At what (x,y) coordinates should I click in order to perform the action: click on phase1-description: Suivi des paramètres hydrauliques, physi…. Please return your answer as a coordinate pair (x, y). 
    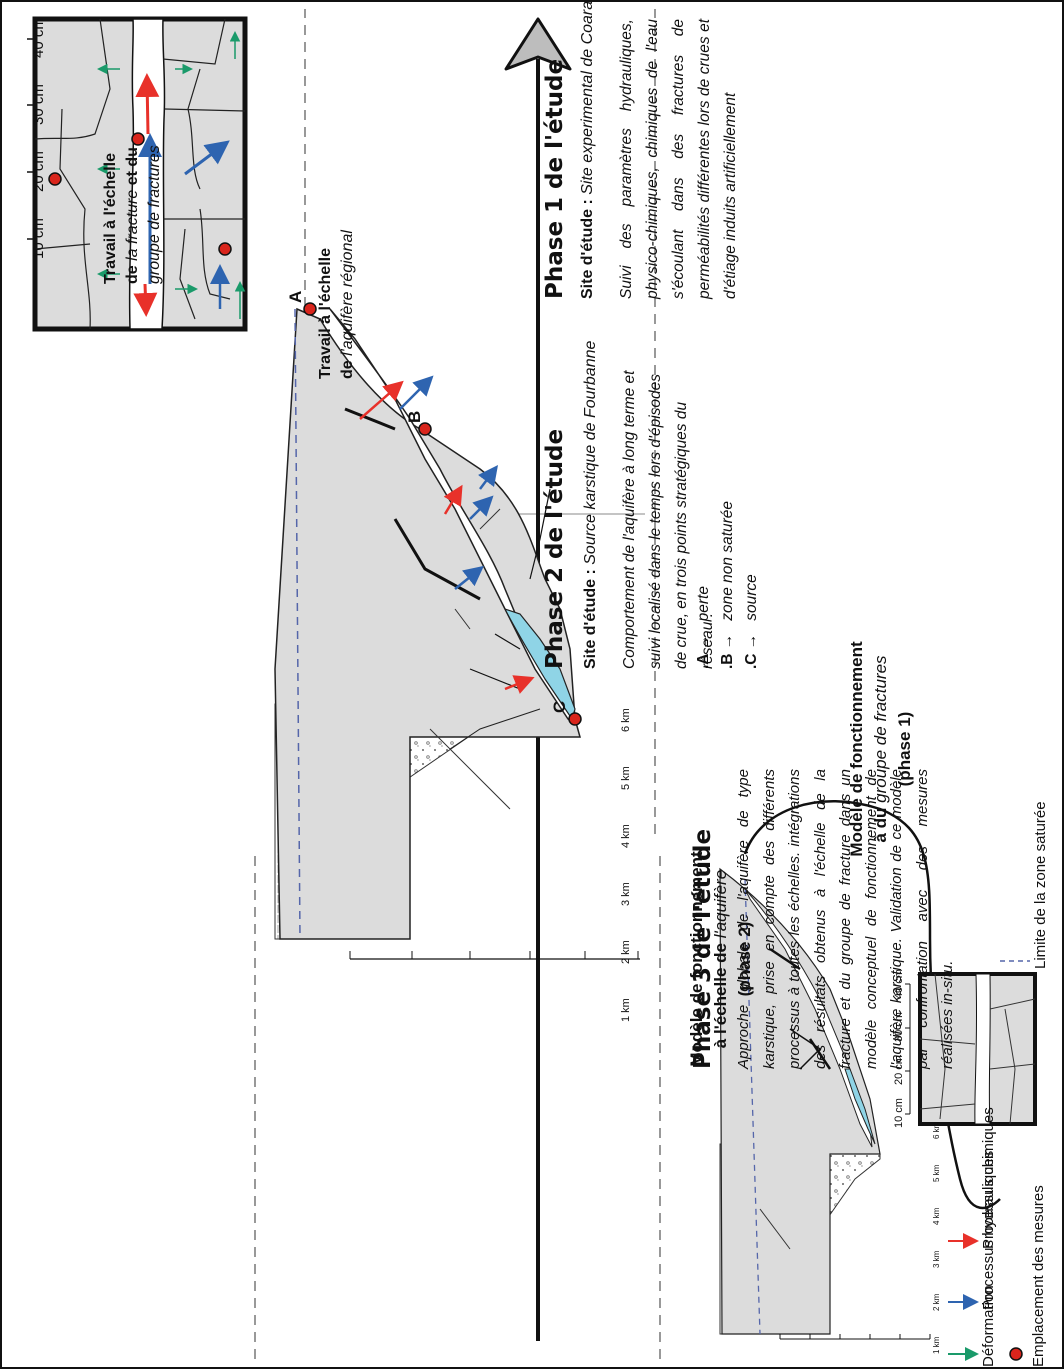
    Looking at the image, I should click on (678, 159).